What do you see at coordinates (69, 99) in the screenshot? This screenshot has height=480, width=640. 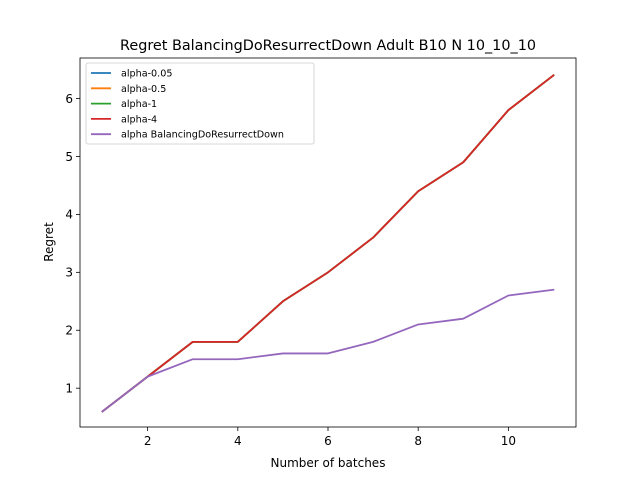 I see `y-tick-label-5: 6` at bounding box center [69, 99].